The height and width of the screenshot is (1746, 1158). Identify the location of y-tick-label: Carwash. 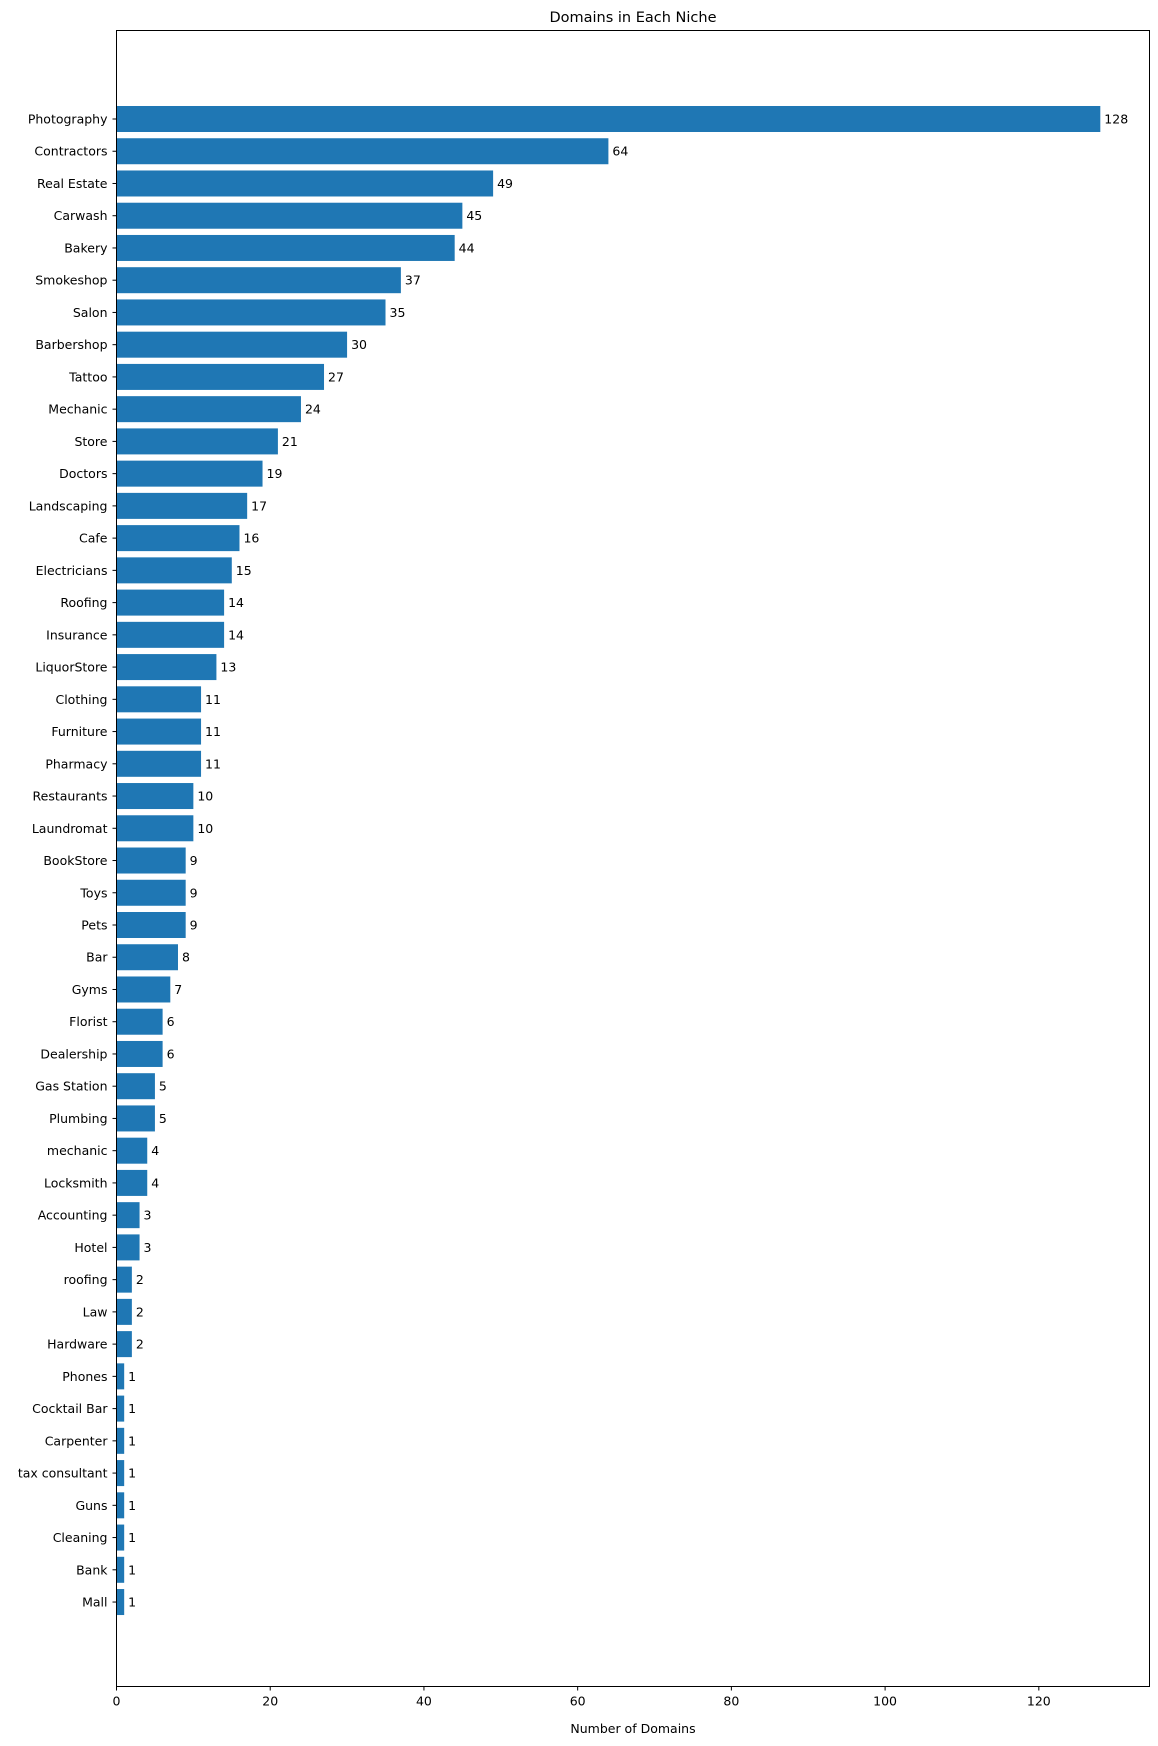
(81, 215).